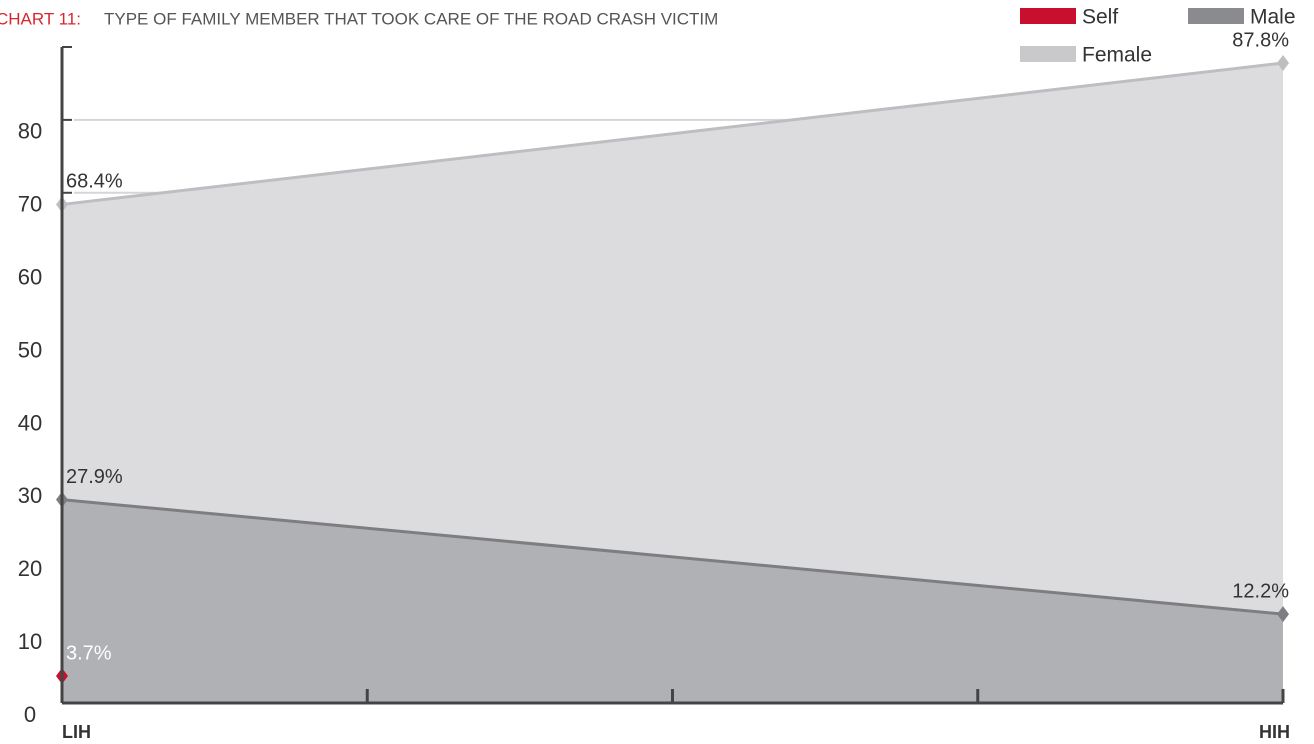  I want to click on y-tick-label: 70, so click(30, 204).